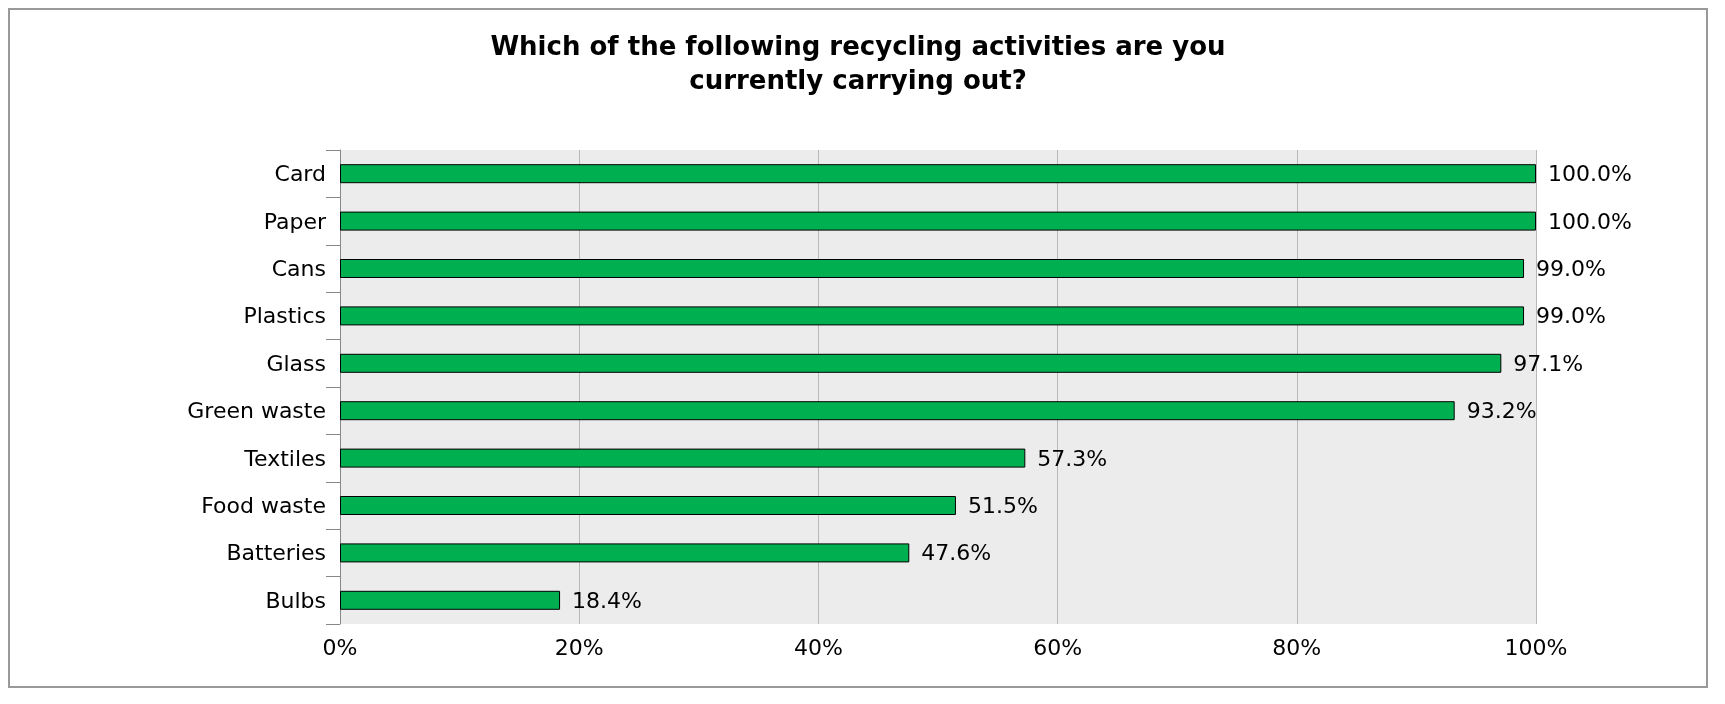 This screenshot has height=704, width=1725. I want to click on y-tick-label: Card, so click(300, 174).